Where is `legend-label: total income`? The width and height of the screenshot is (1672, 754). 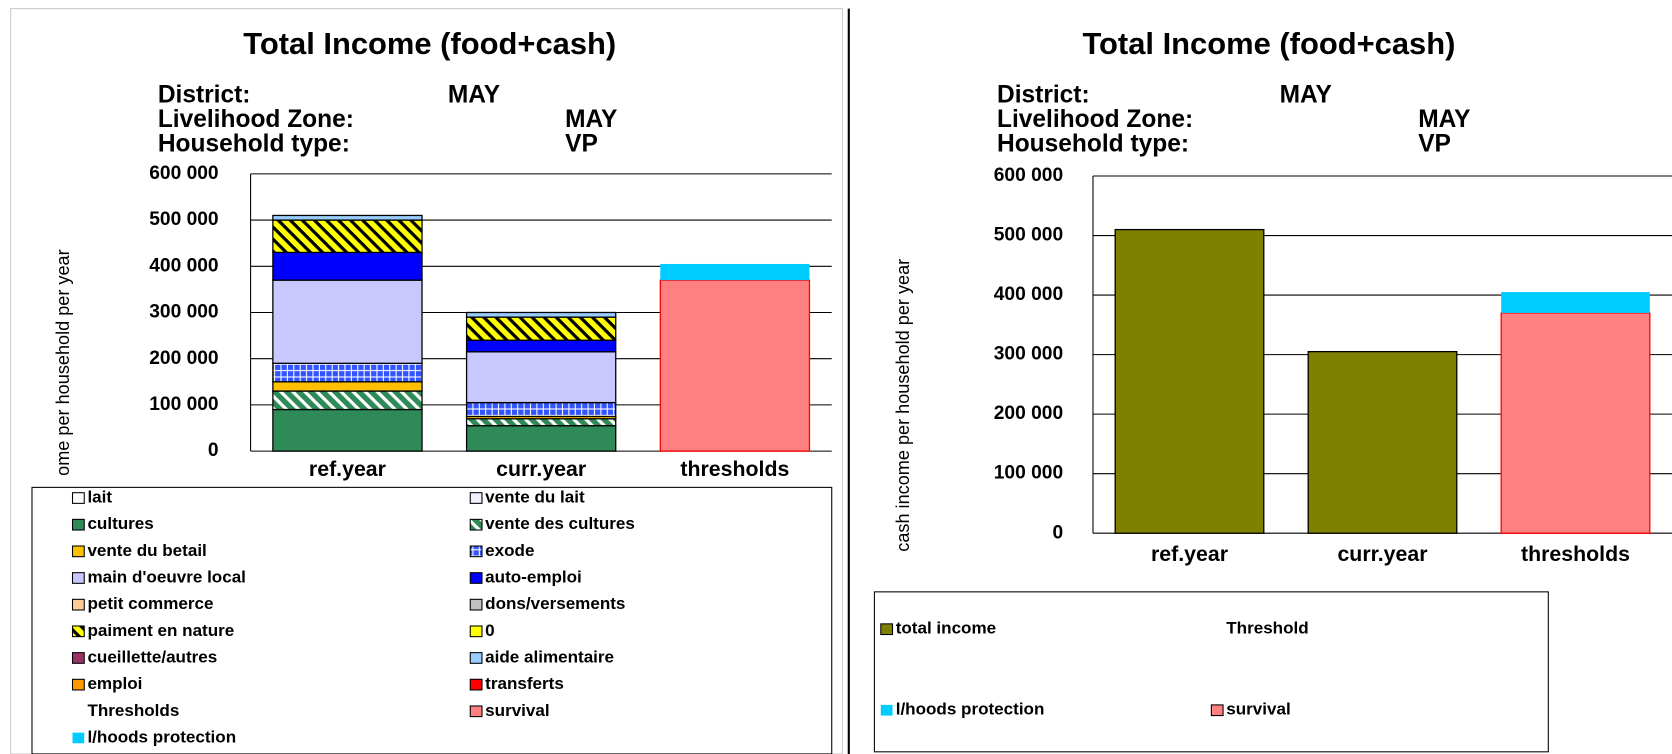
legend-label: total income is located at coordinates (946, 628).